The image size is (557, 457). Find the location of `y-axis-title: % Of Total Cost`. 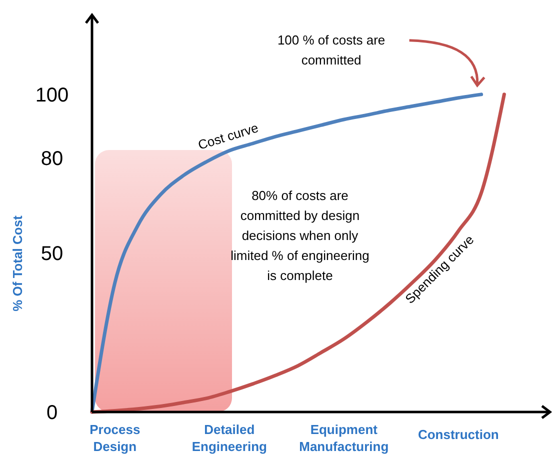

y-axis-title: % Of Total Cost is located at coordinates (17, 263).